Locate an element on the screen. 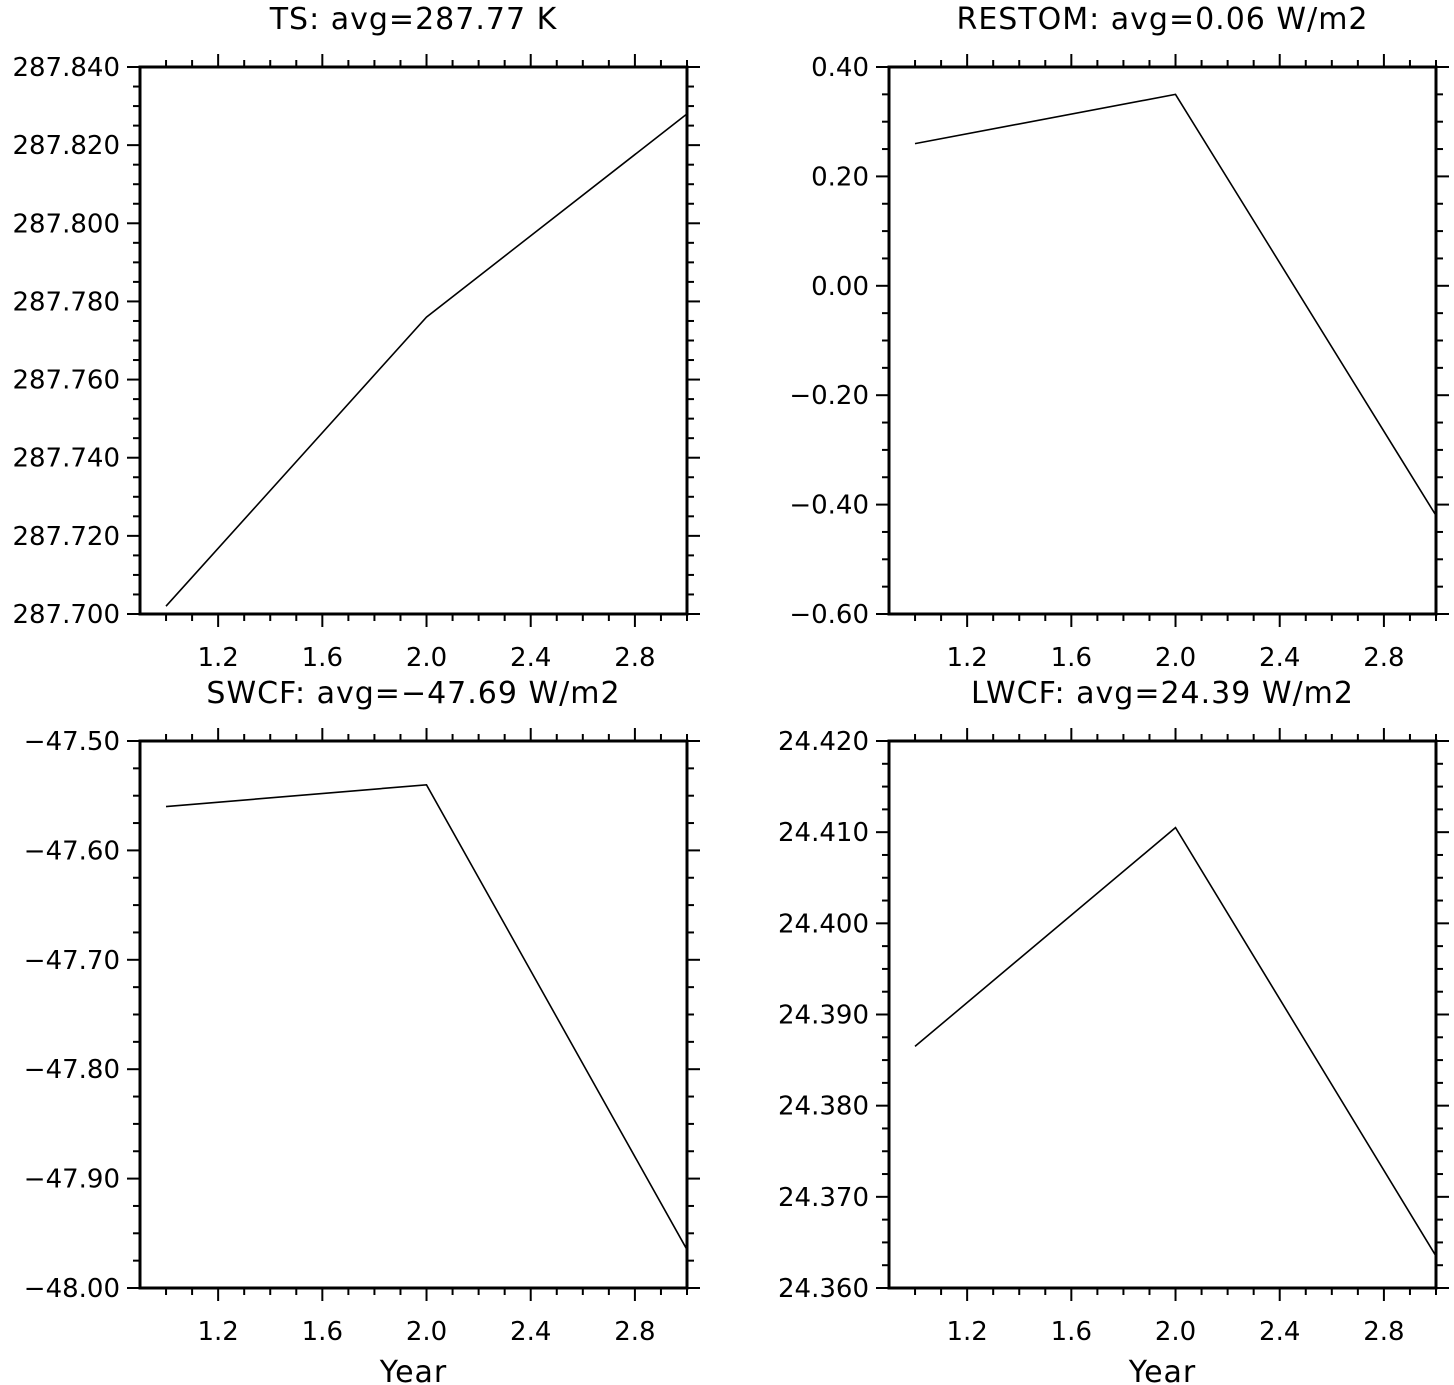 Image resolution: width=1454 pixels, height=1385 pixels. y-tick-label: −0.40 is located at coordinates (829, 506).